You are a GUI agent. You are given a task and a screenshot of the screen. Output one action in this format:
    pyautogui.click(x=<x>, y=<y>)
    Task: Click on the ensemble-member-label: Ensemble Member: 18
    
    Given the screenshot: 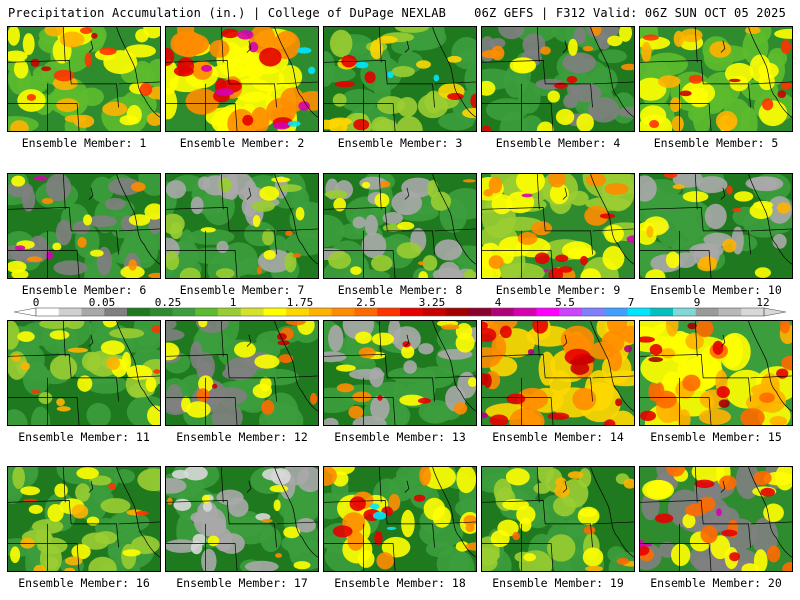 What is the action you would take?
    pyautogui.click(x=400, y=583)
    